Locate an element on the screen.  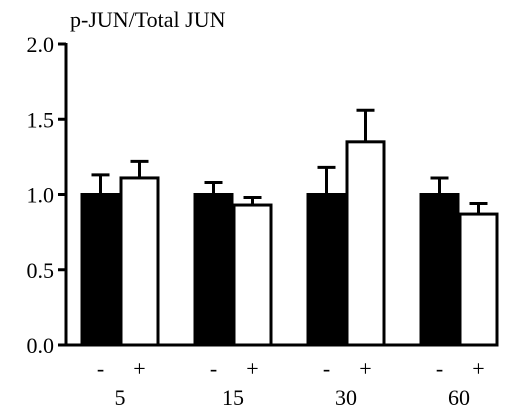
x-category-label: 5 is located at coordinates (120, 397).